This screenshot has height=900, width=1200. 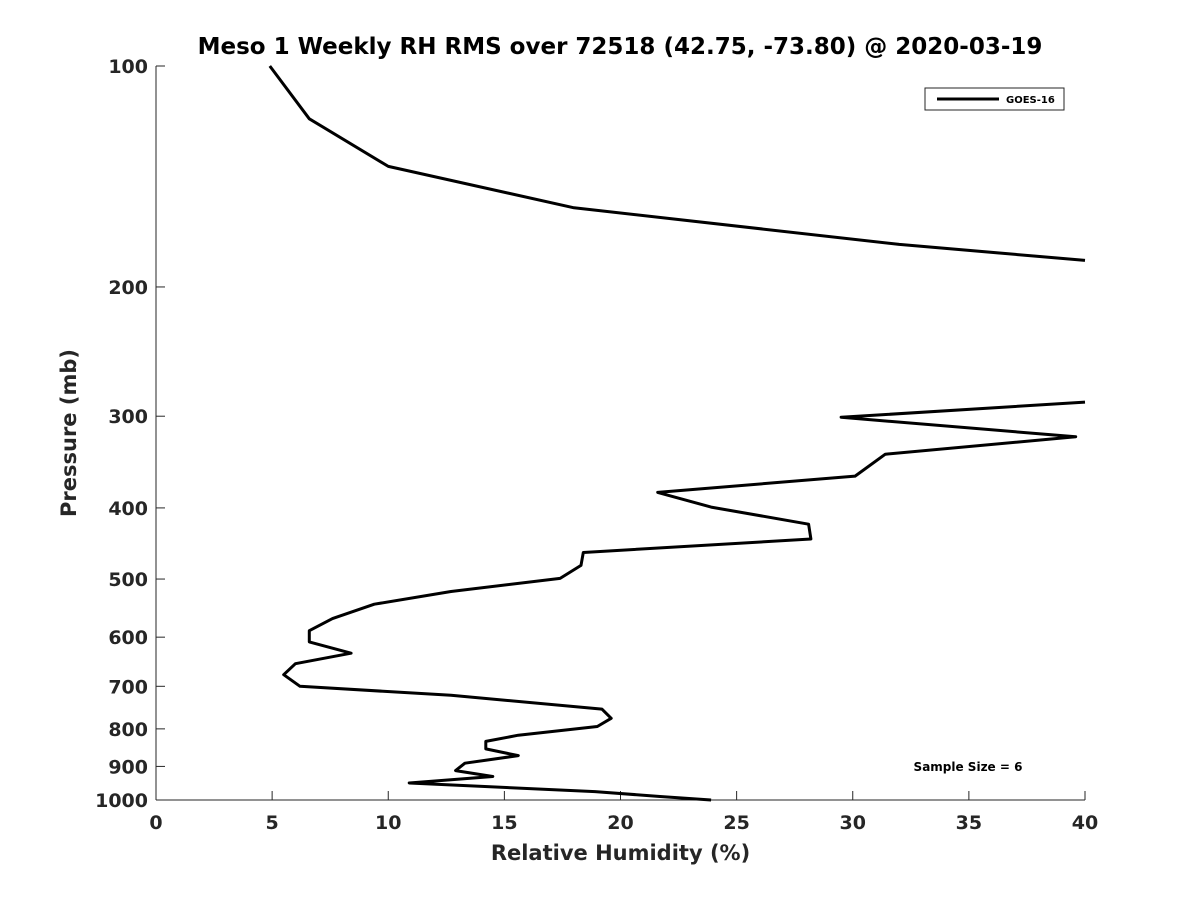 I want to click on y-tick-label-5: 600, so click(x=128, y=638).